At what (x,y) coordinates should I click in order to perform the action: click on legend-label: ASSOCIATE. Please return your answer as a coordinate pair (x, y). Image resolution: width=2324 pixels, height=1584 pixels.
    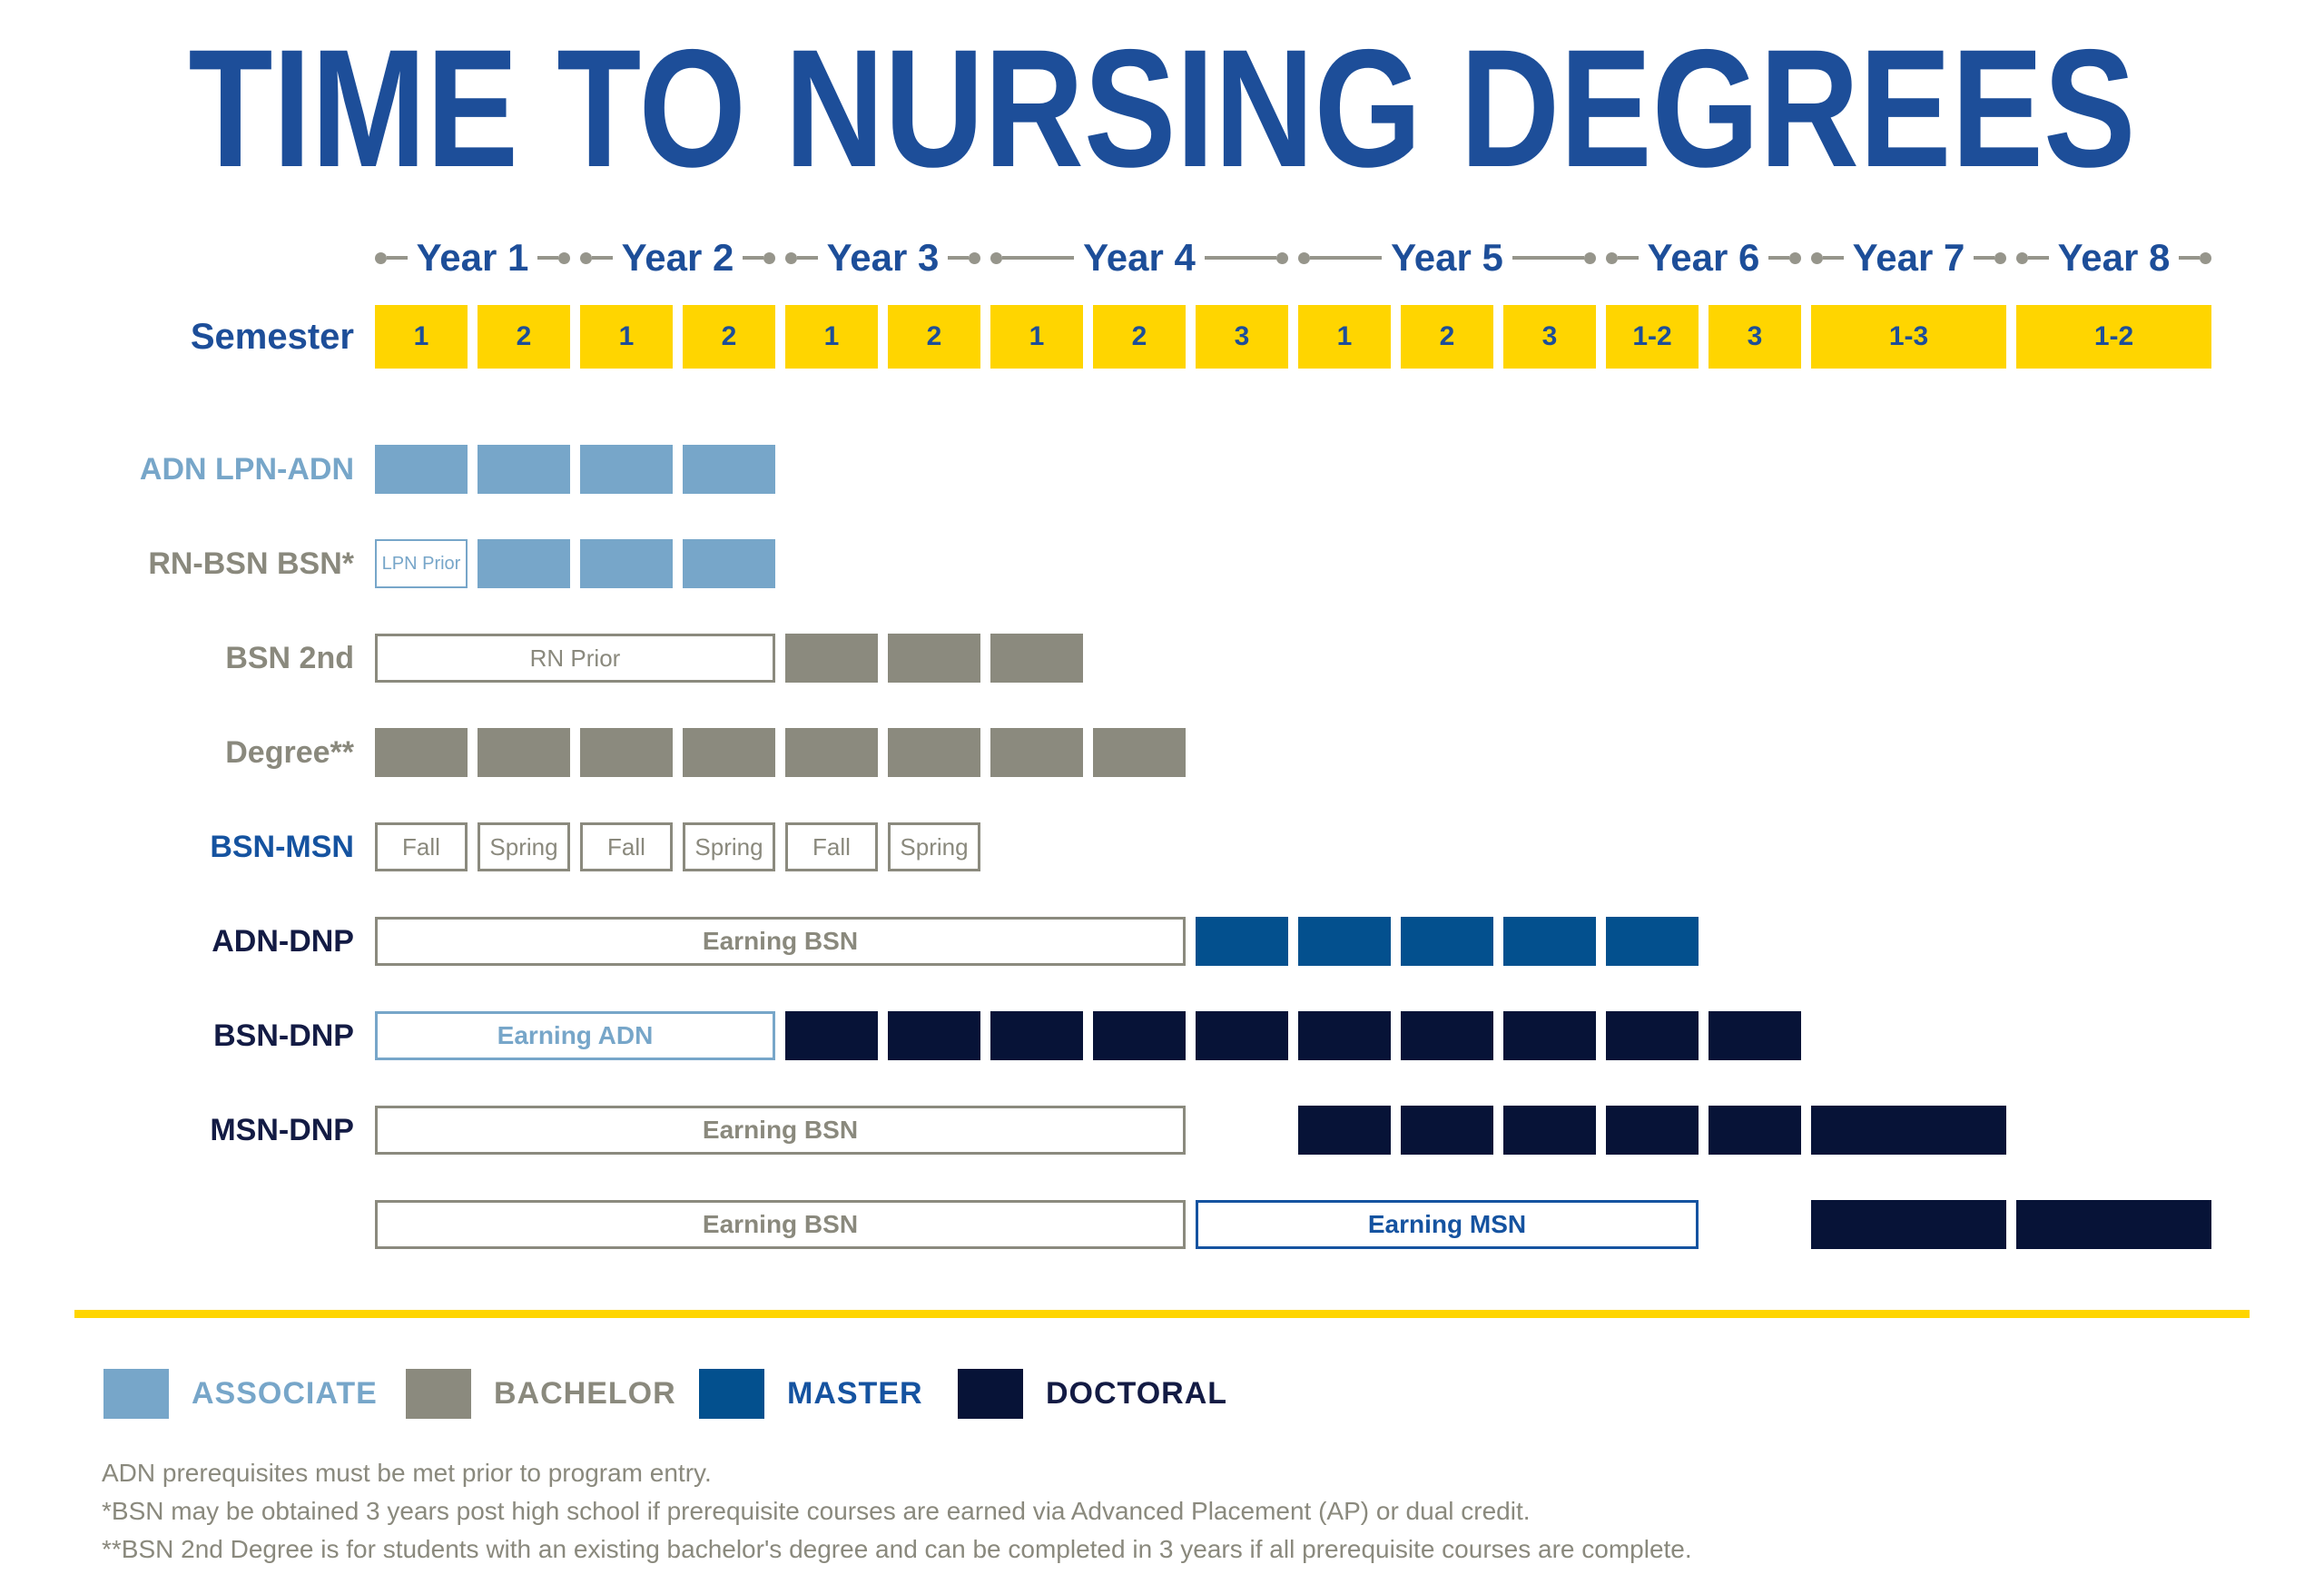
    Looking at the image, I should click on (285, 1393).